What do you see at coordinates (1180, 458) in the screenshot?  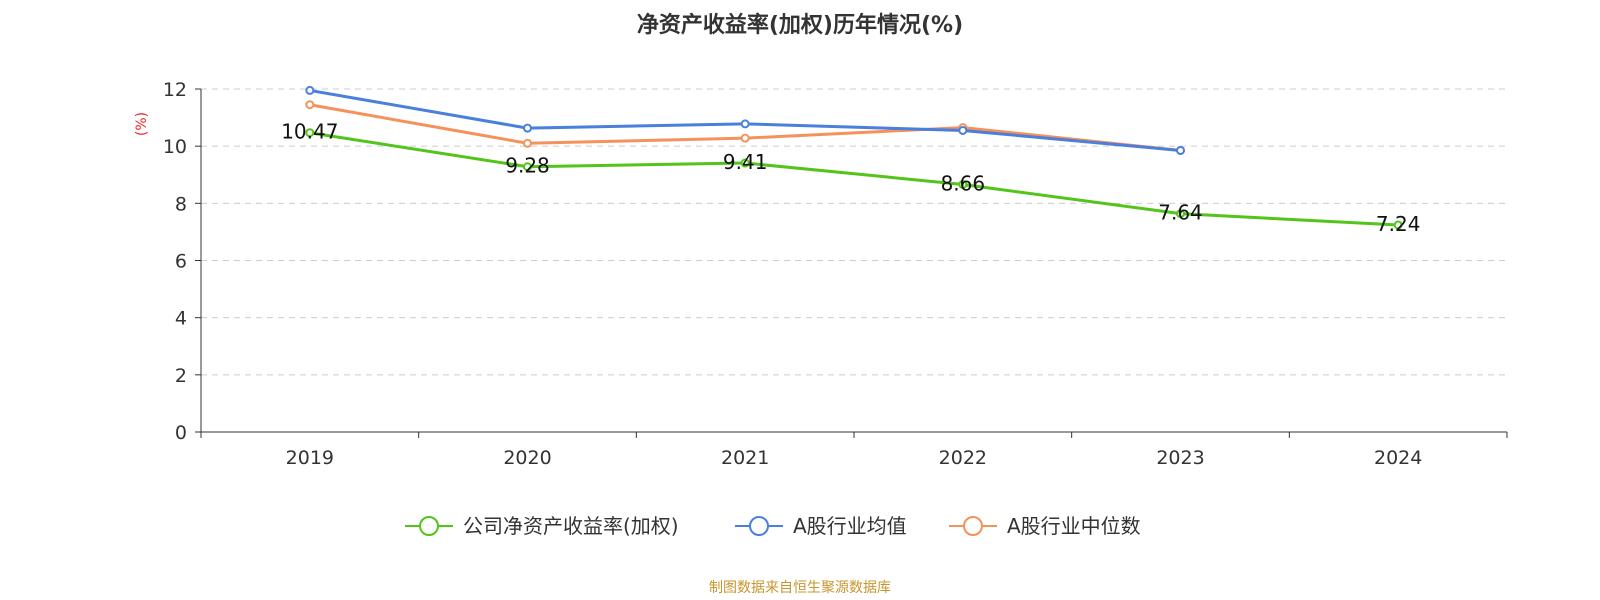 I see `x-tick-label: 2023` at bounding box center [1180, 458].